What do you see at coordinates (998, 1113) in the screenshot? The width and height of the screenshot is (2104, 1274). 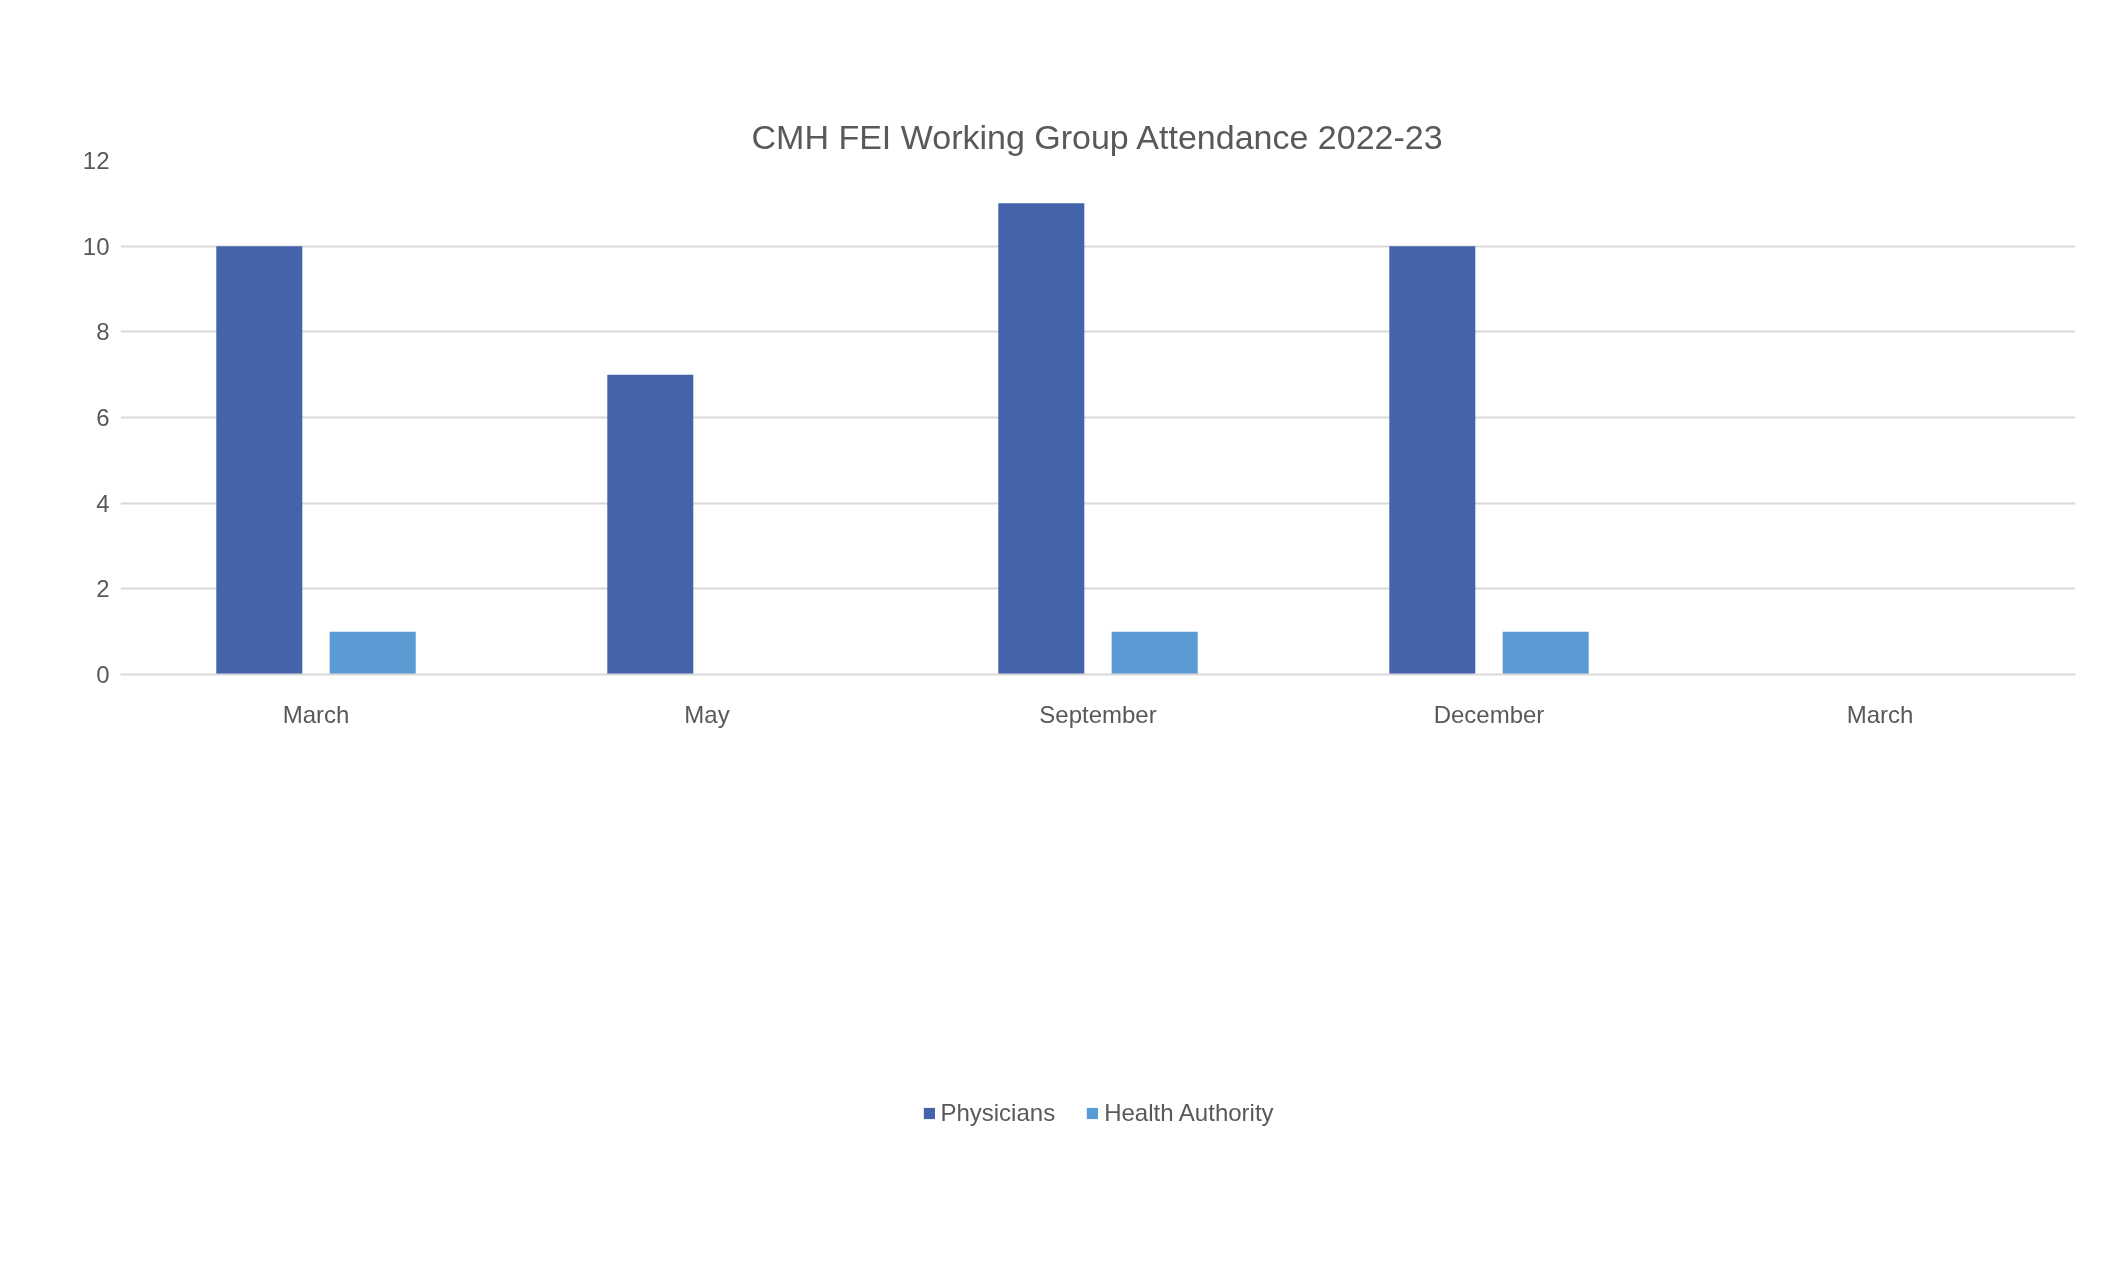 I see `legend-label: Physicians` at bounding box center [998, 1113].